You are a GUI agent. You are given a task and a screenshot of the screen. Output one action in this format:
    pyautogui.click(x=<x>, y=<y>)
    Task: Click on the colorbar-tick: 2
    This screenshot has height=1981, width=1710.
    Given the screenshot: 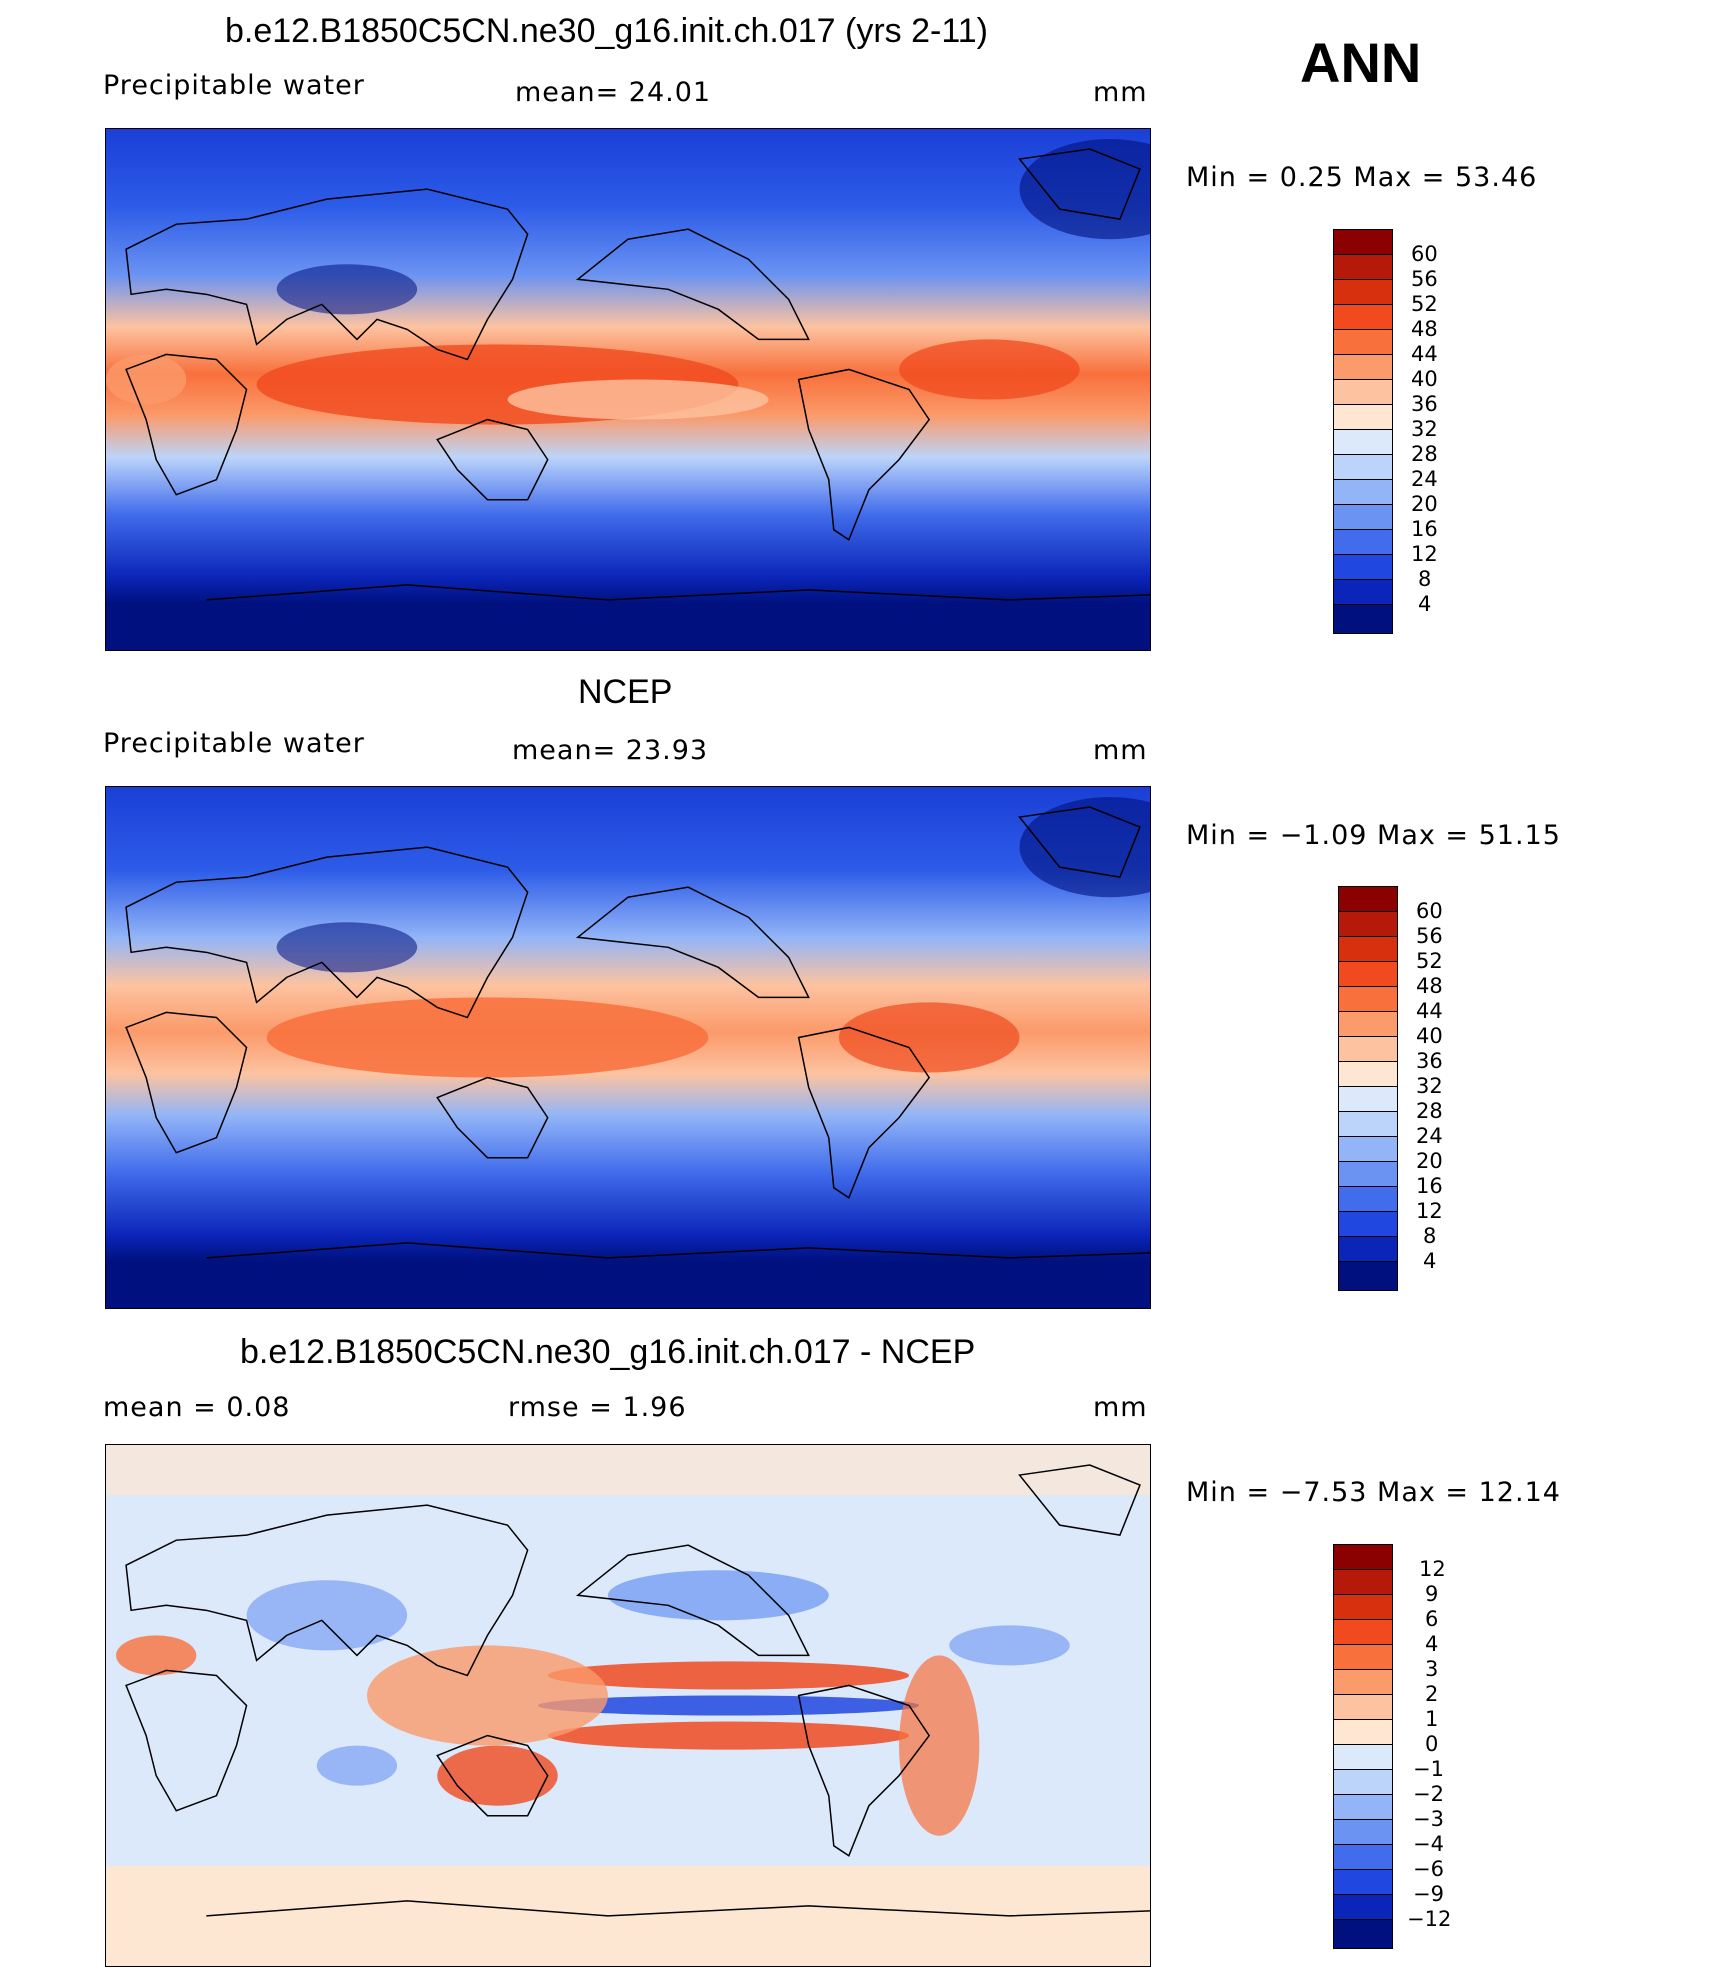 What is the action you would take?
    pyautogui.click(x=1432, y=1694)
    